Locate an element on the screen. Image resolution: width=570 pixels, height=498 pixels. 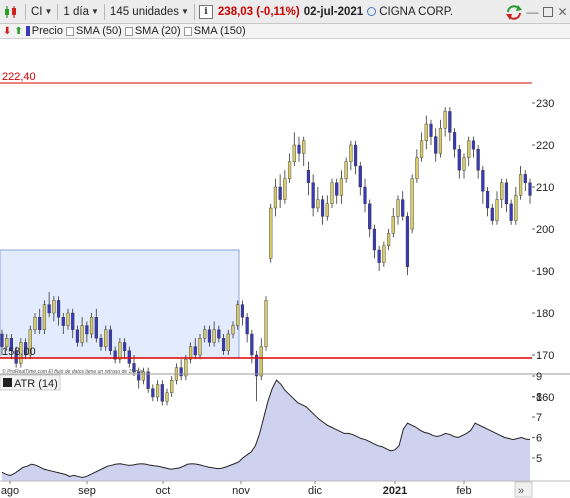
quote-date: 02-jul-2021 is located at coordinates (333, 12).